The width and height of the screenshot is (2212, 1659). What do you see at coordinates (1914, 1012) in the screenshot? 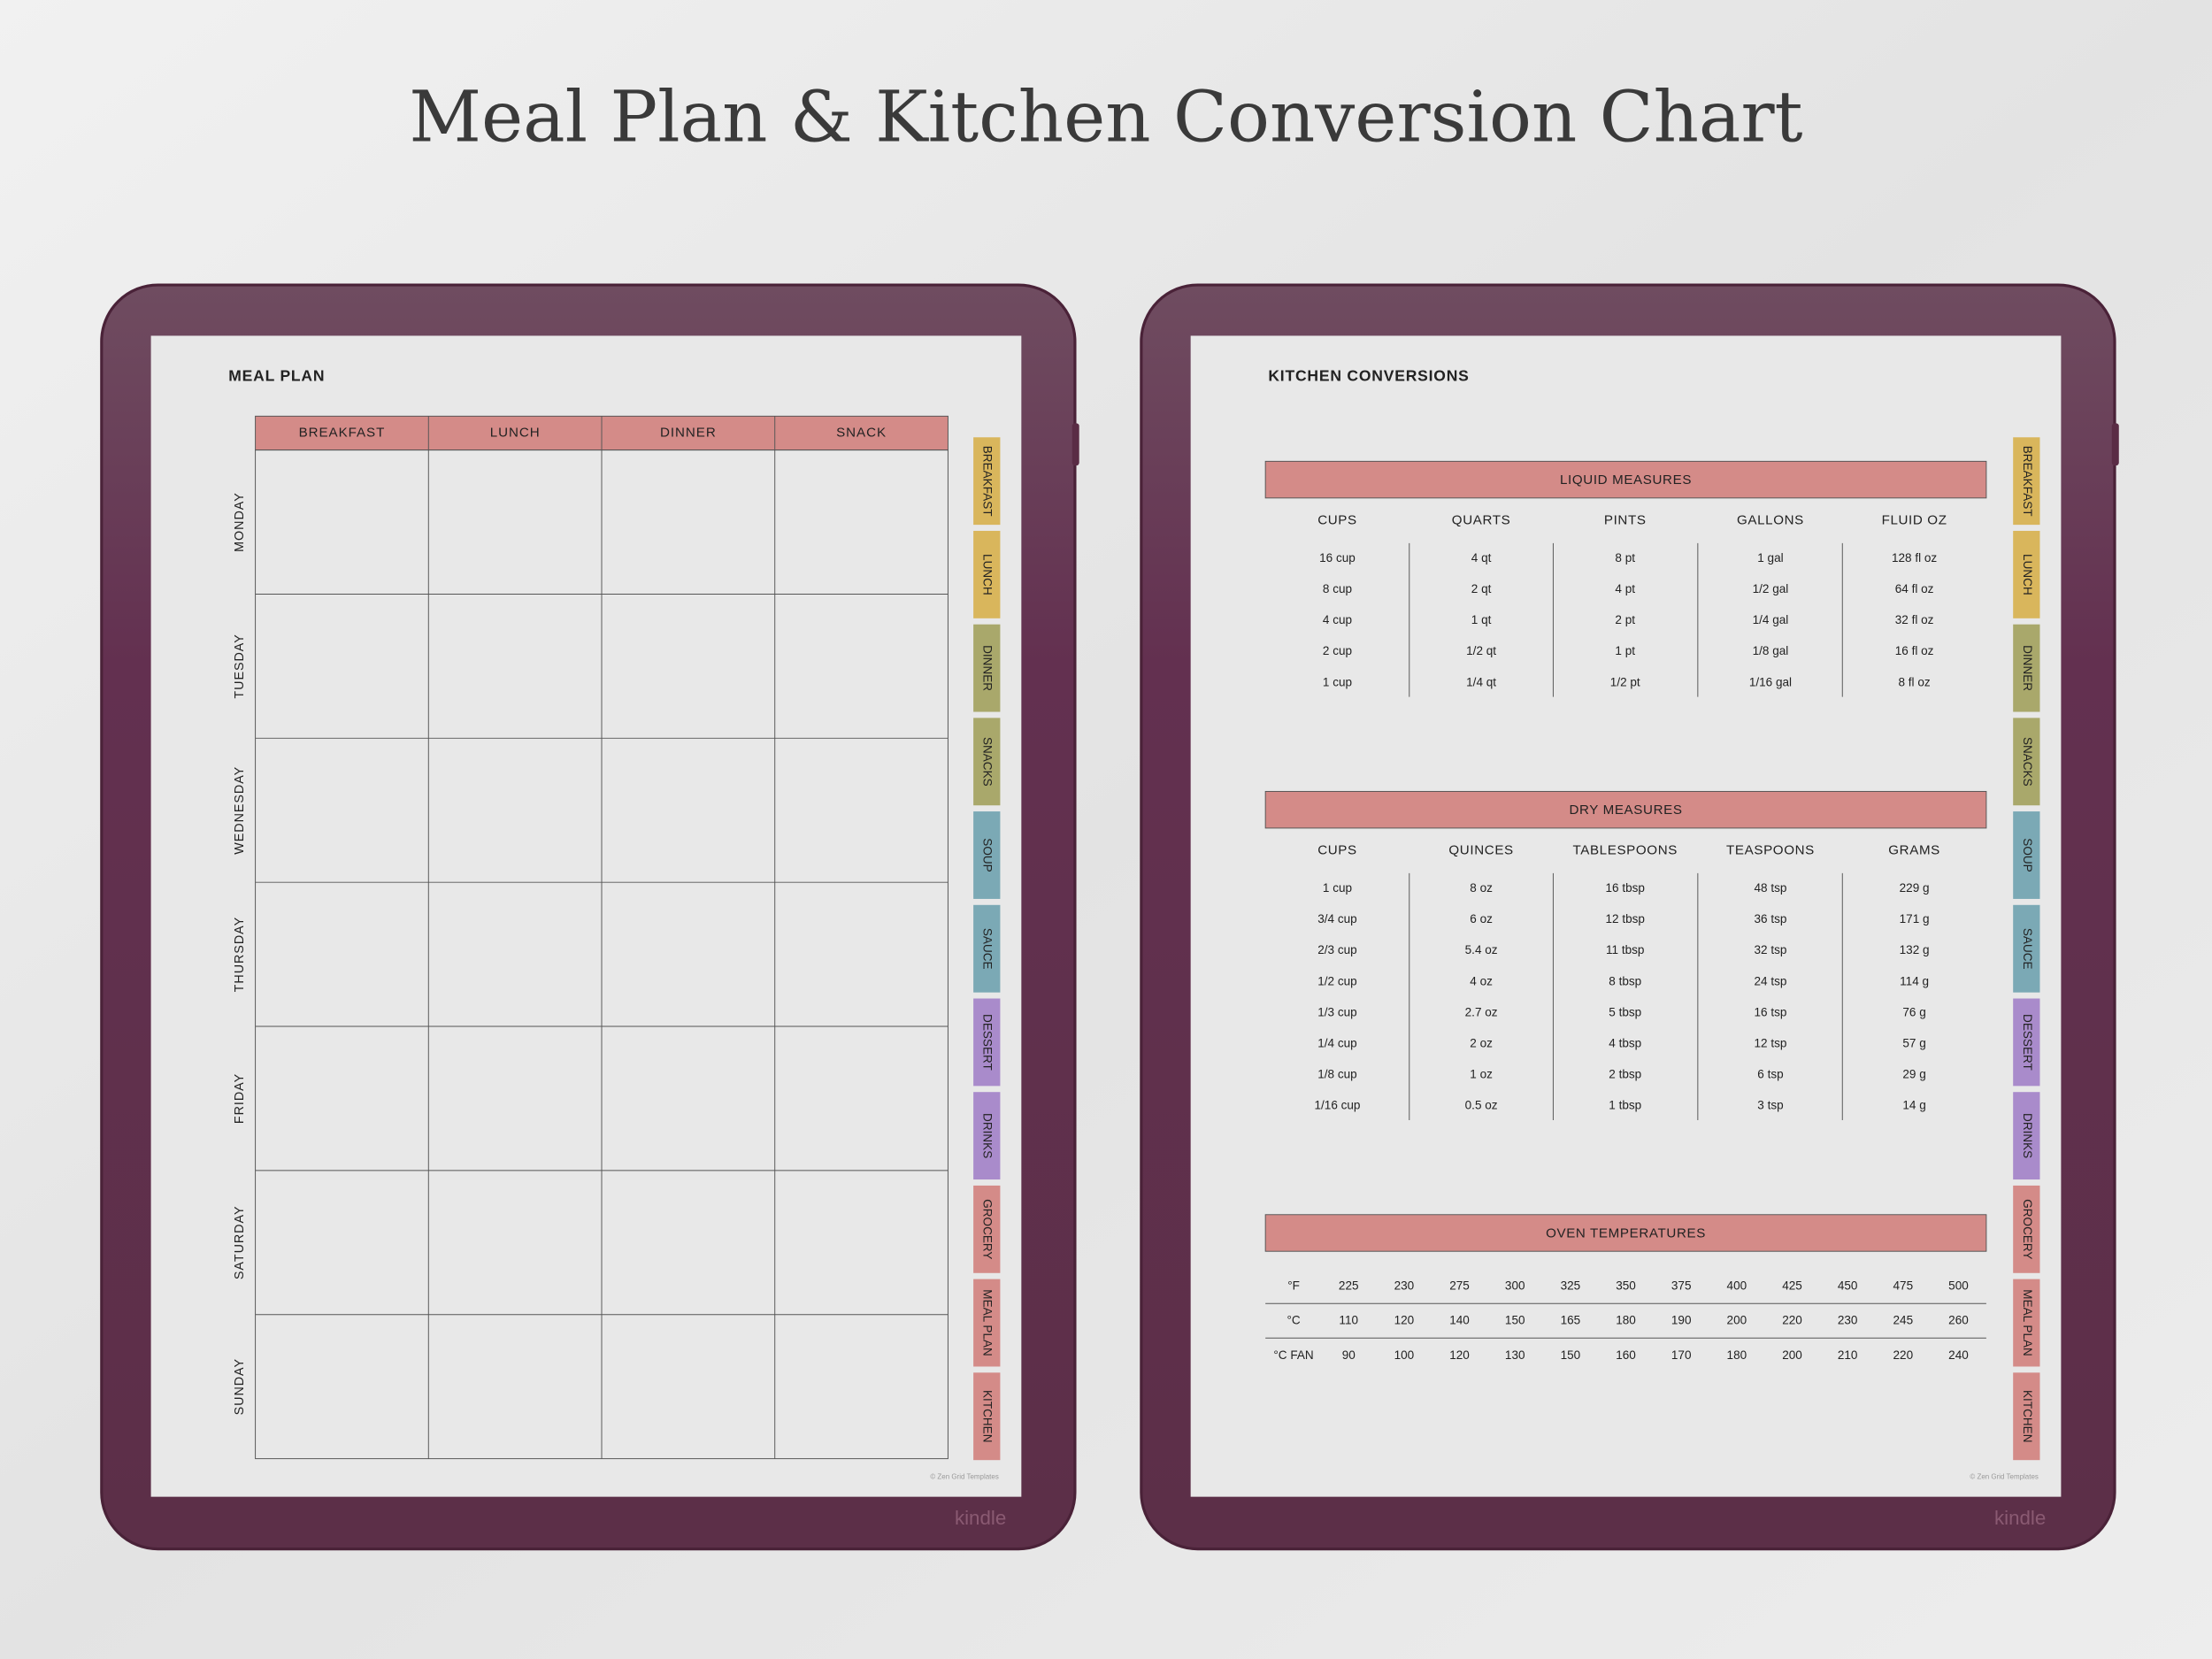
I see `table-cell: 76 g` at bounding box center [1914, 1012].